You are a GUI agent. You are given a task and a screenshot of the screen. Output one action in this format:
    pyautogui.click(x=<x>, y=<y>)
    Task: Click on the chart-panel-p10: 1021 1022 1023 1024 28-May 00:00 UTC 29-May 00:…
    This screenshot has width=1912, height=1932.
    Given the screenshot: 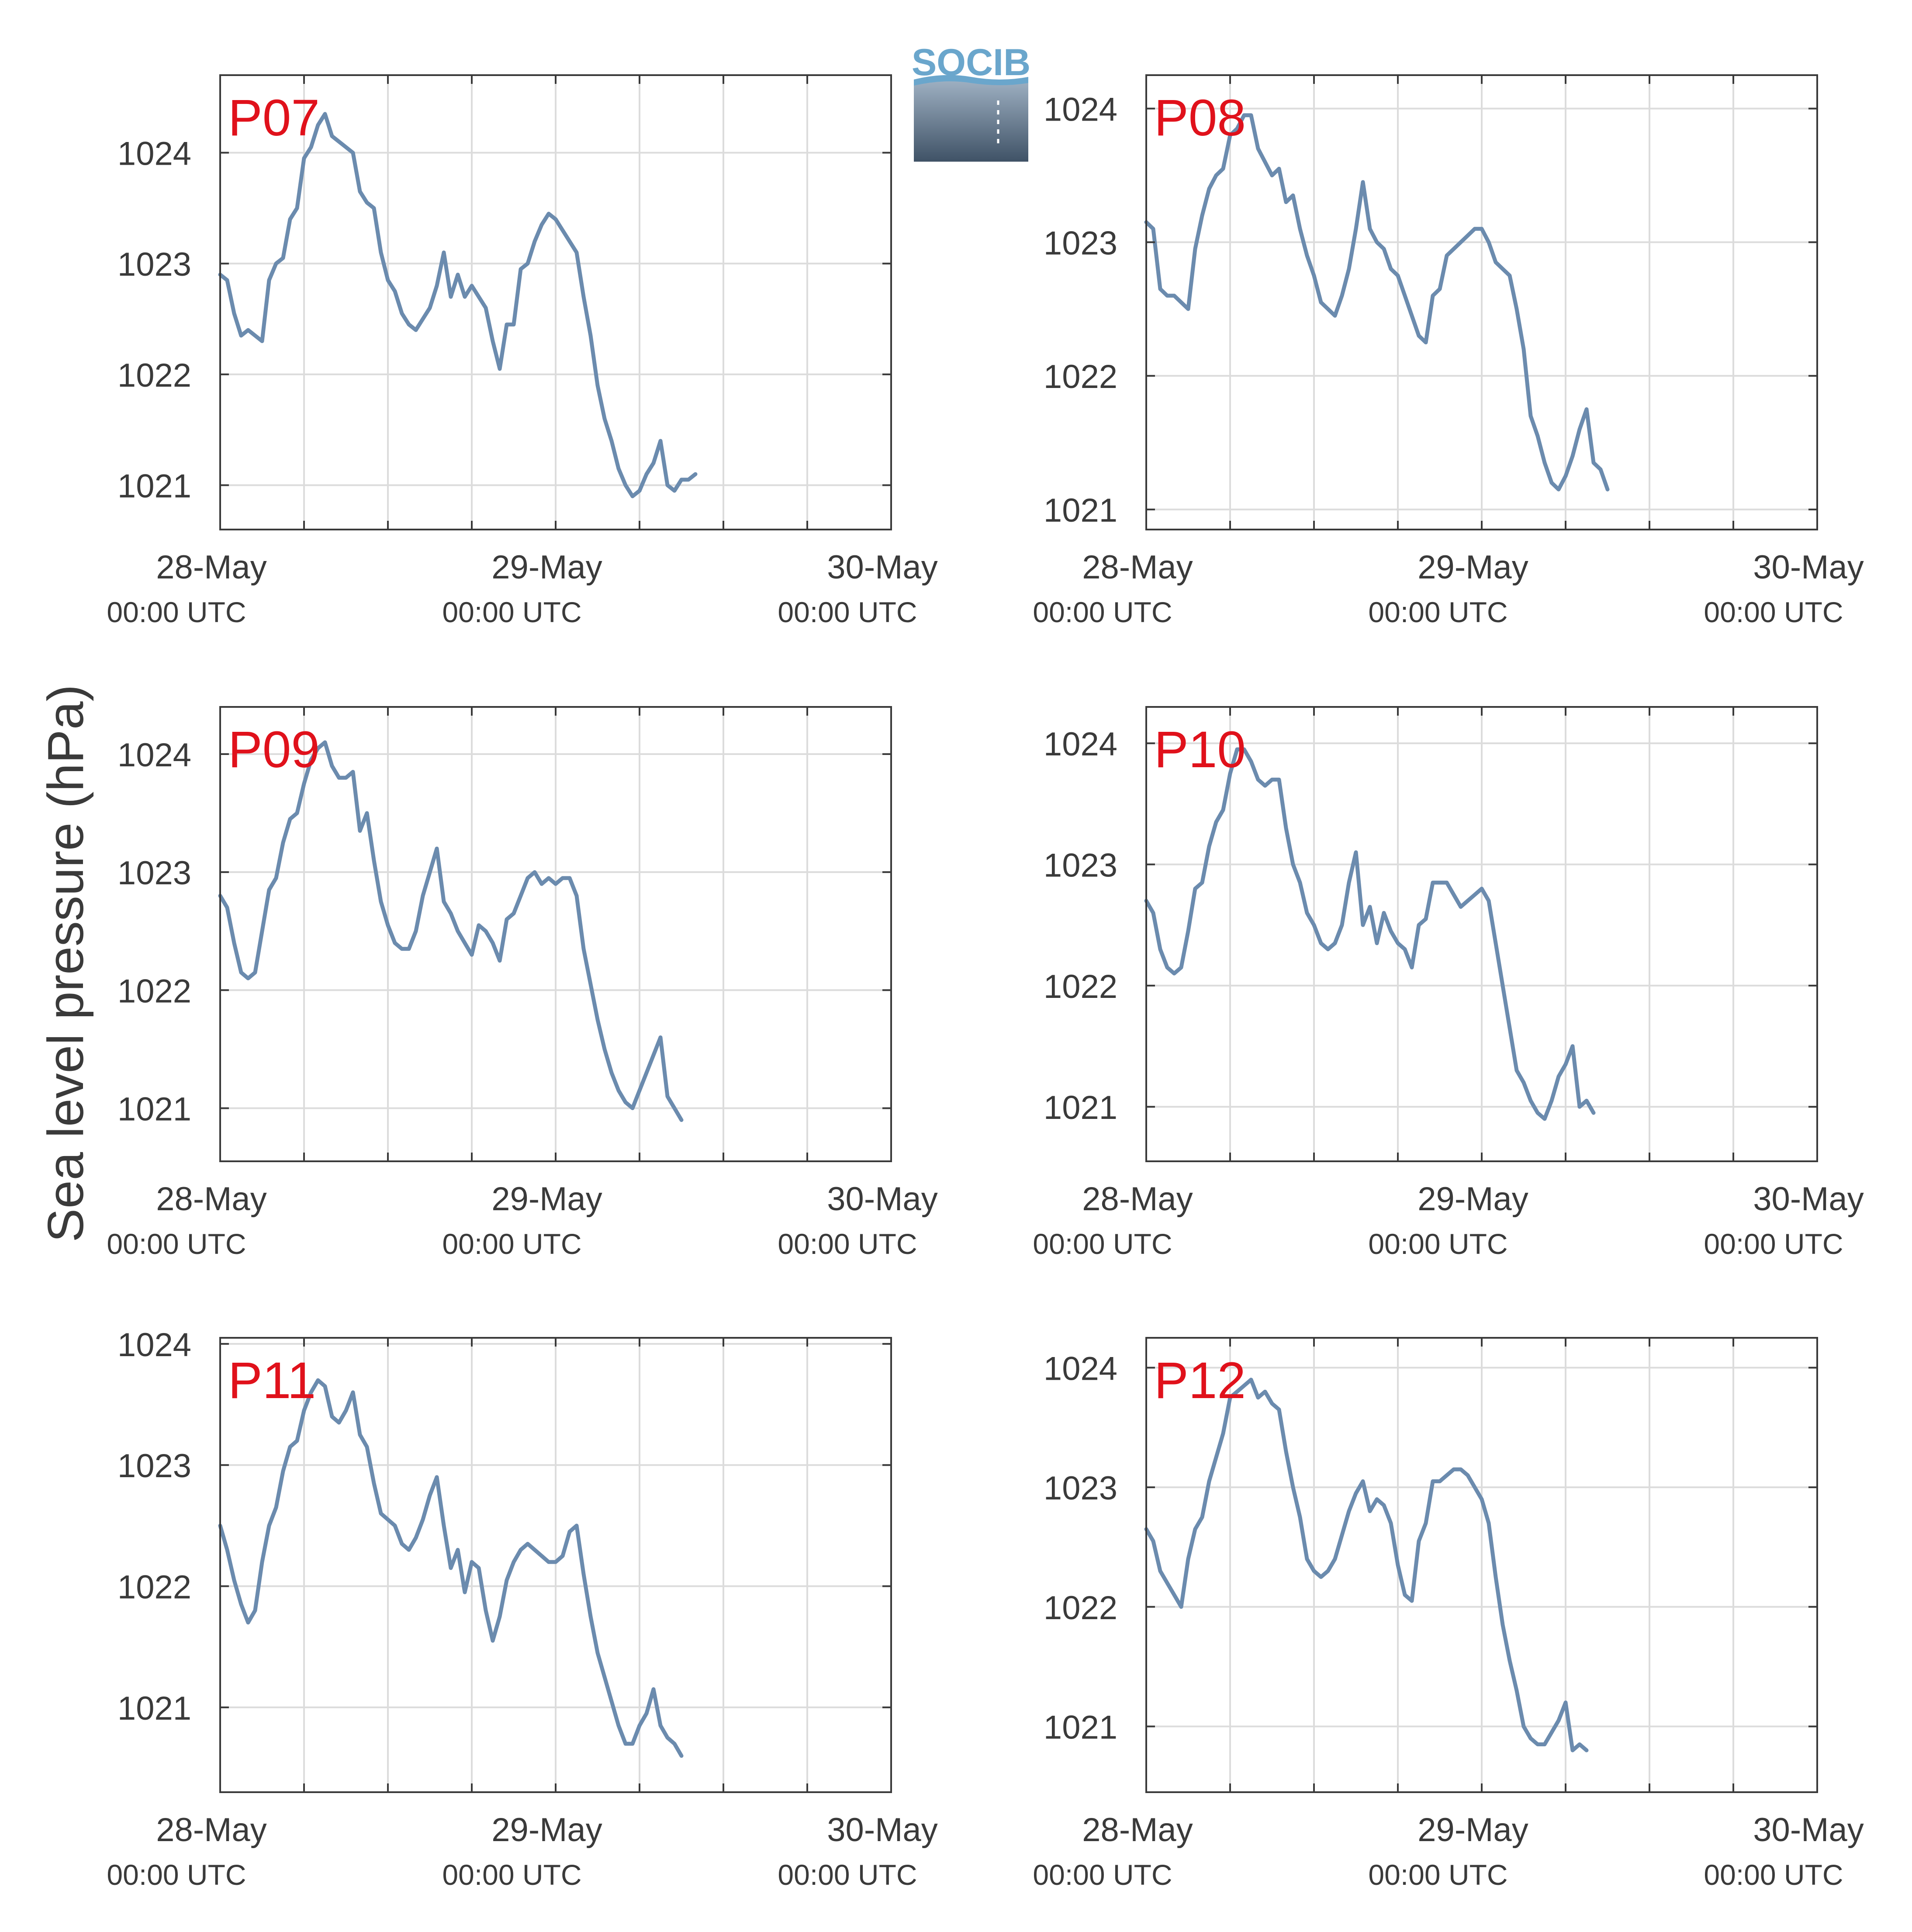 What is the action you would take?
    pyautogui.click(x=1449, y=983)
    